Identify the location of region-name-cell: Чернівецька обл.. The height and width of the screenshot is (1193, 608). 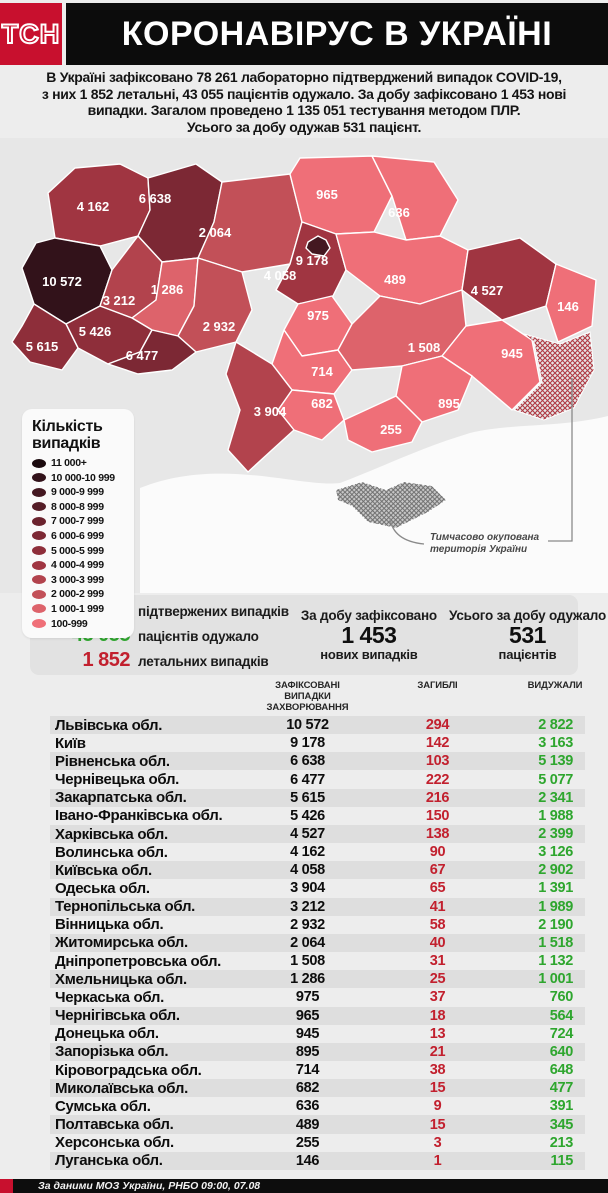
(117, 780).